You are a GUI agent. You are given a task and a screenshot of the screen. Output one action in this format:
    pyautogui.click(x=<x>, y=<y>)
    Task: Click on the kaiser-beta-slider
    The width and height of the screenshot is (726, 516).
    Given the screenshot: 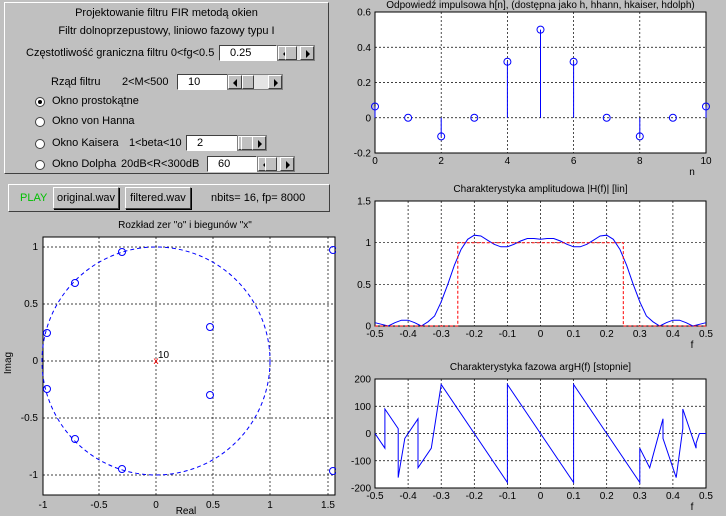 What is the action you would take?
    pyautogui.click(x=252, y=143)
    